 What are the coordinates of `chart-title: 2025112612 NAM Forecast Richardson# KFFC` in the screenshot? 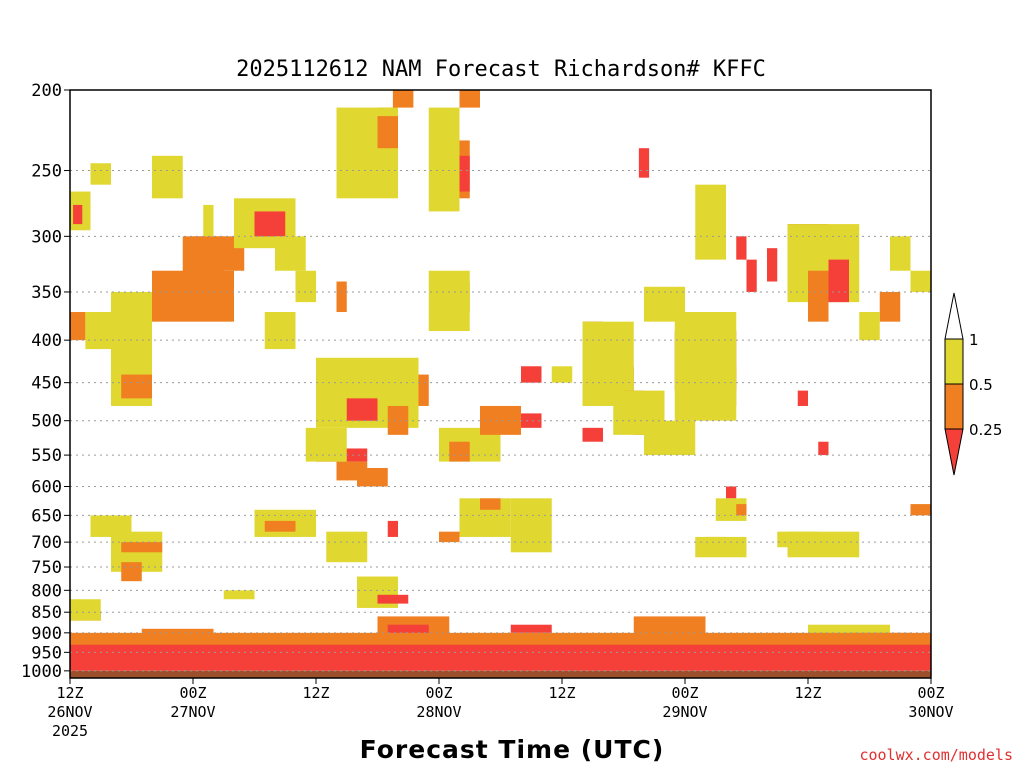 It's located at (501, 69).